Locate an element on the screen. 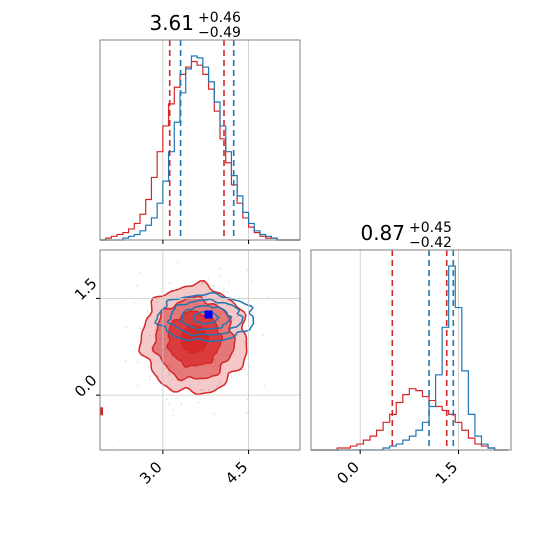  marginal-param-1-frame is located at coordinates (200, 140).